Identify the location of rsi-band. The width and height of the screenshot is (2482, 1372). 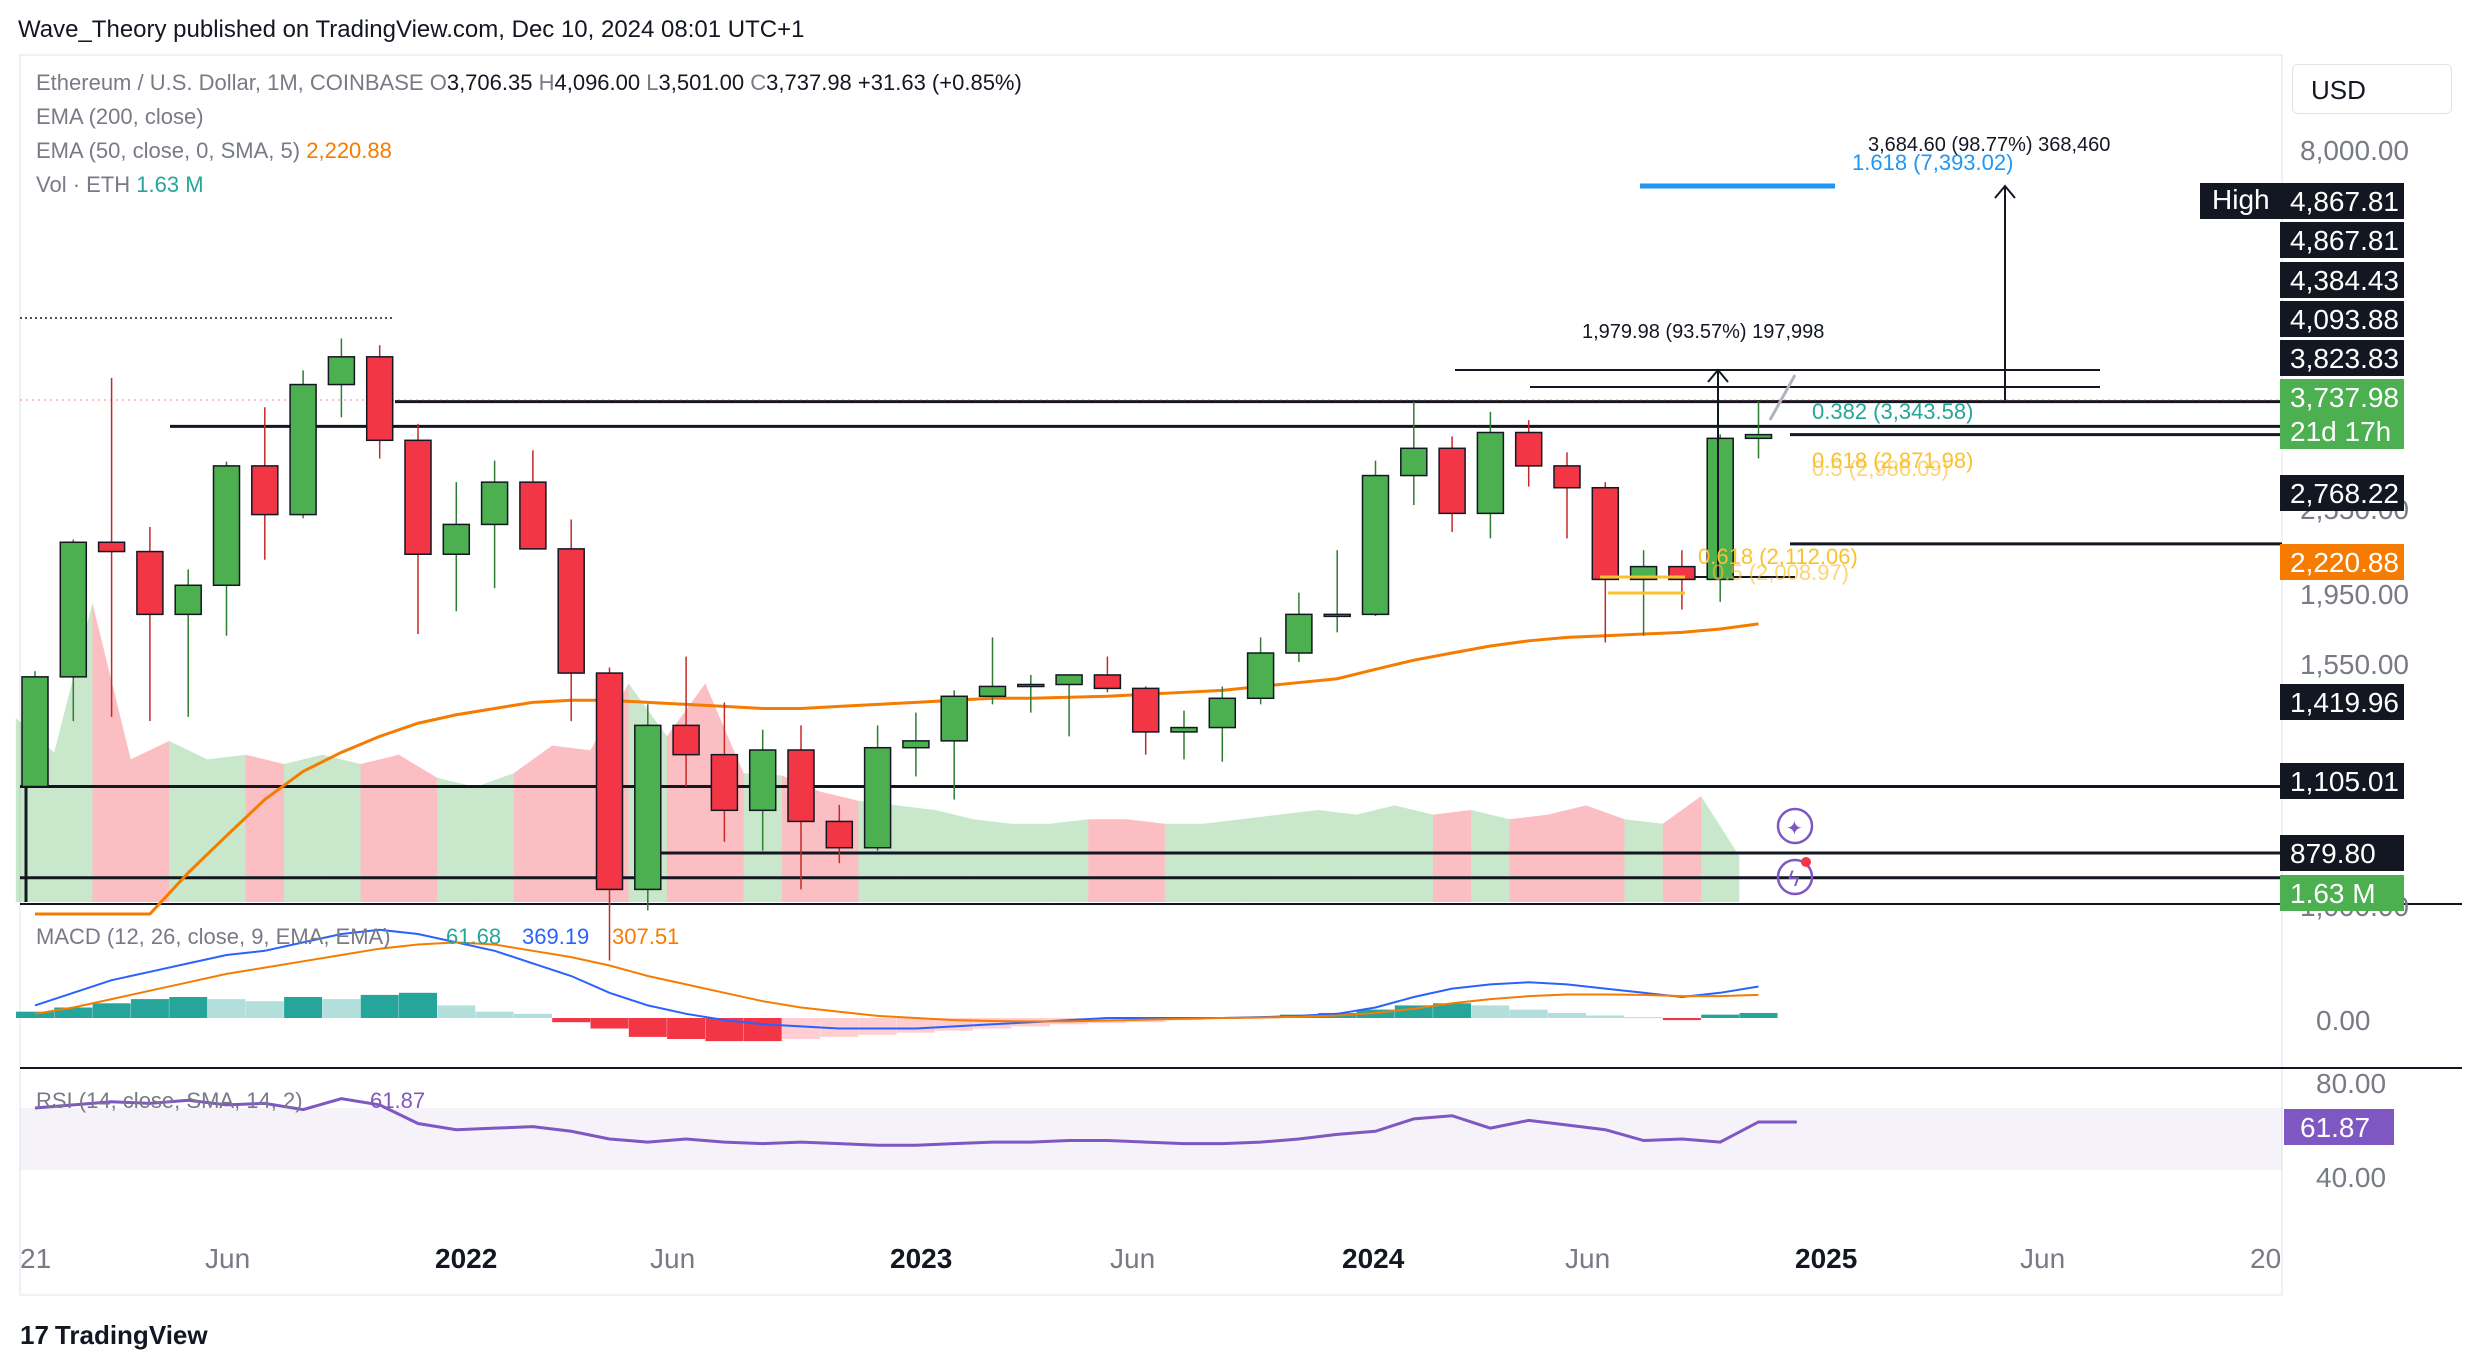
(1151, 1139).